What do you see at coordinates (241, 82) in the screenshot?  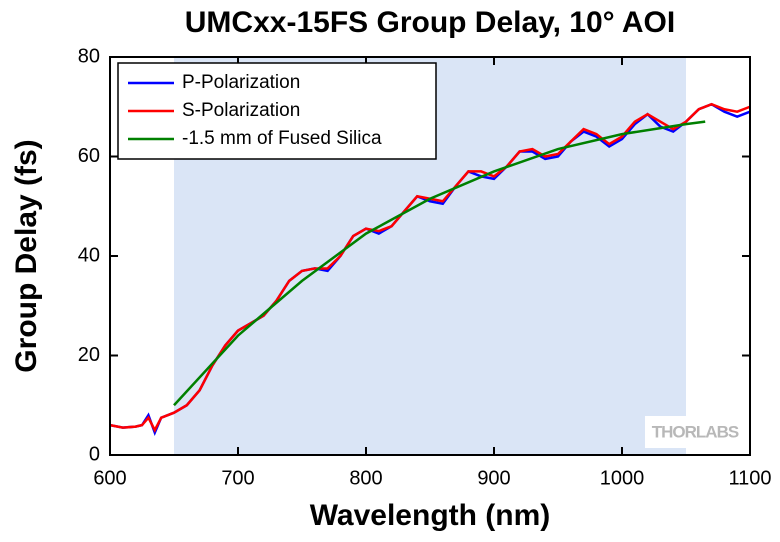 I see `legend-label: P-Polarization` at bounding box center [241, 82].